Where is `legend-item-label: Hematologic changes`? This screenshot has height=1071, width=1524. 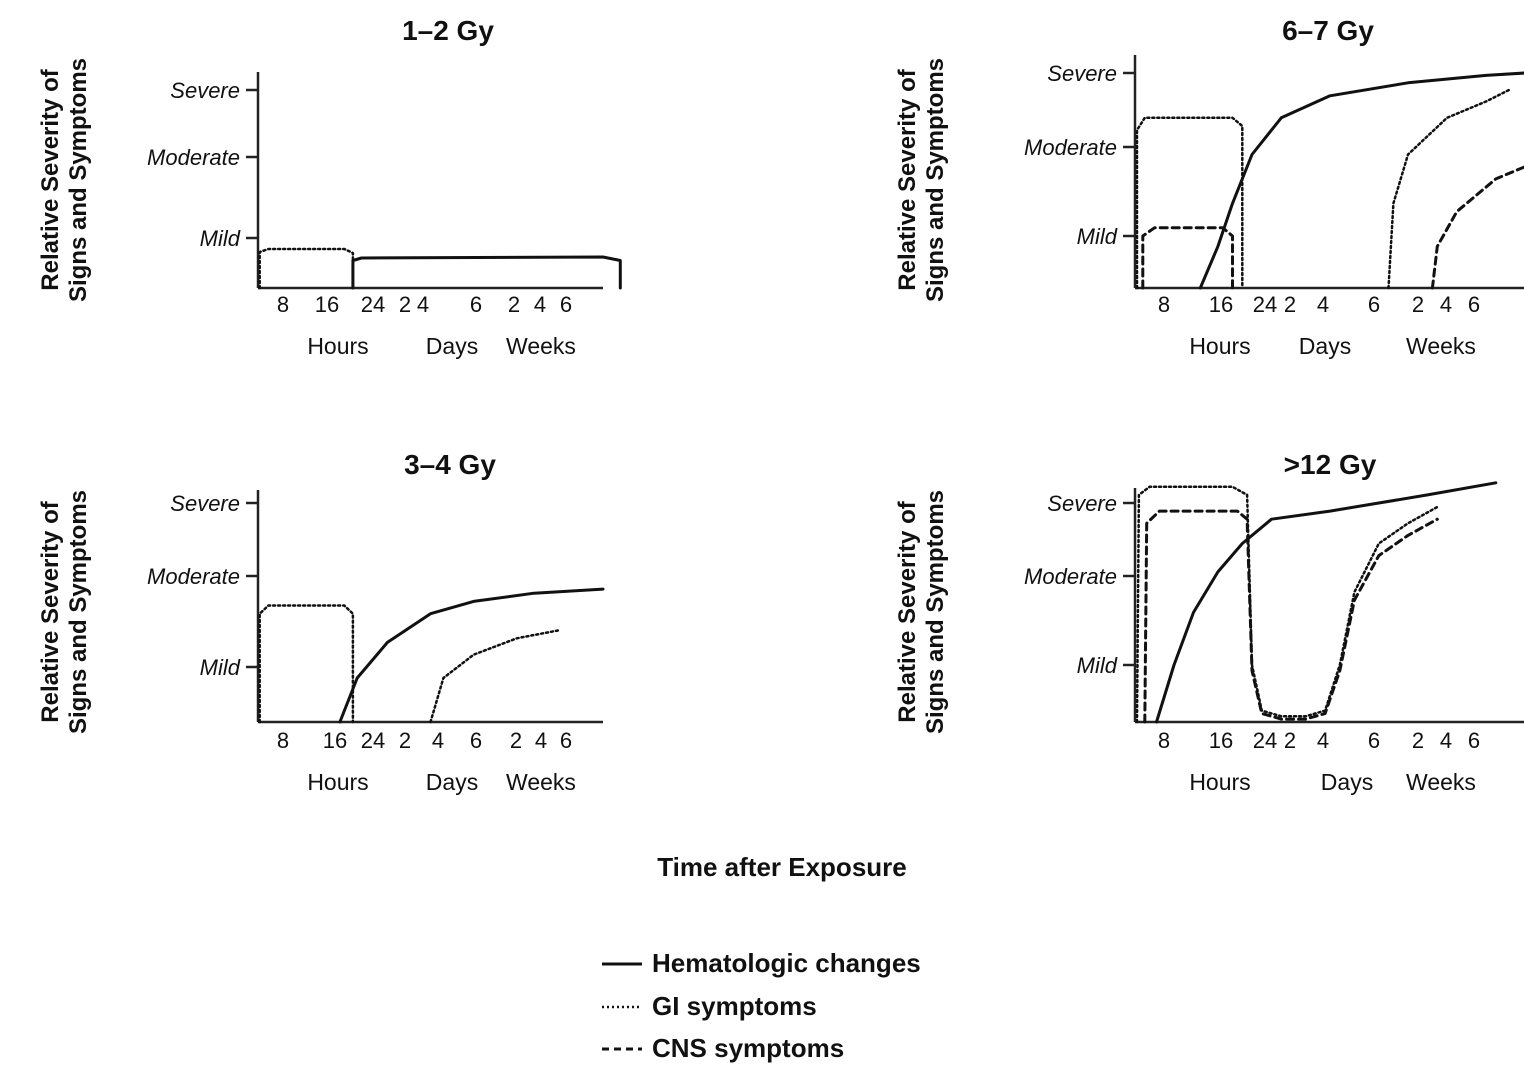
legend-item-label: Hematologic changes is located at coordinates (786, 963).